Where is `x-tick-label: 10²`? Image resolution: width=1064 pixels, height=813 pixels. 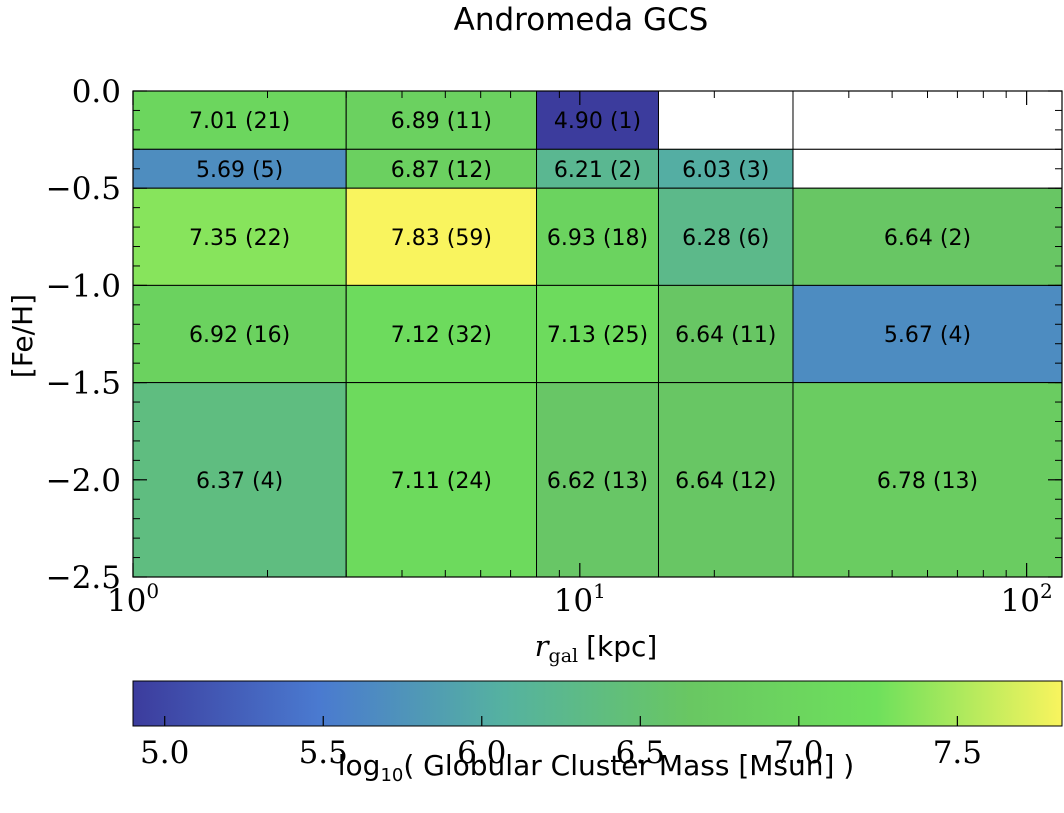
x-tick-label: 10² is located at coordinates (1027, 599).